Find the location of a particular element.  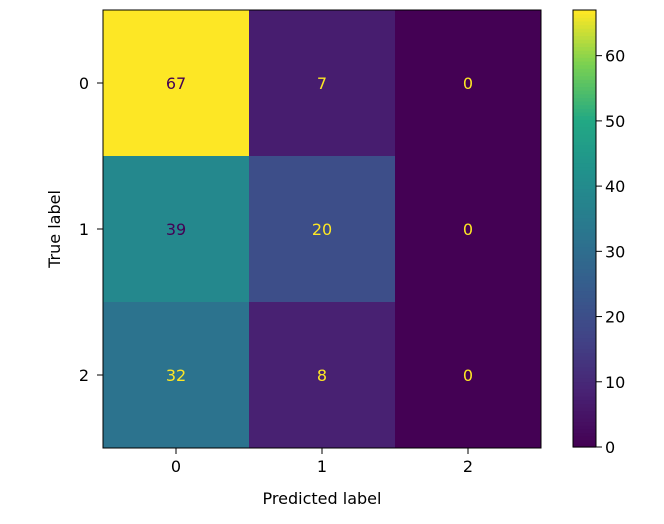

colorbar-frame is located at coordinates (584, 228).